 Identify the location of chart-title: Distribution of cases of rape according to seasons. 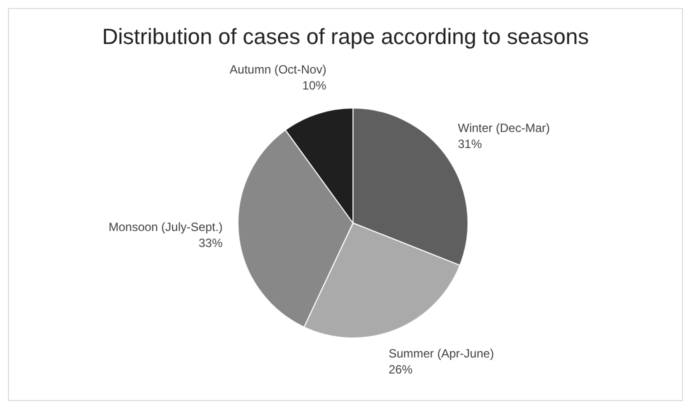
(345, 36).